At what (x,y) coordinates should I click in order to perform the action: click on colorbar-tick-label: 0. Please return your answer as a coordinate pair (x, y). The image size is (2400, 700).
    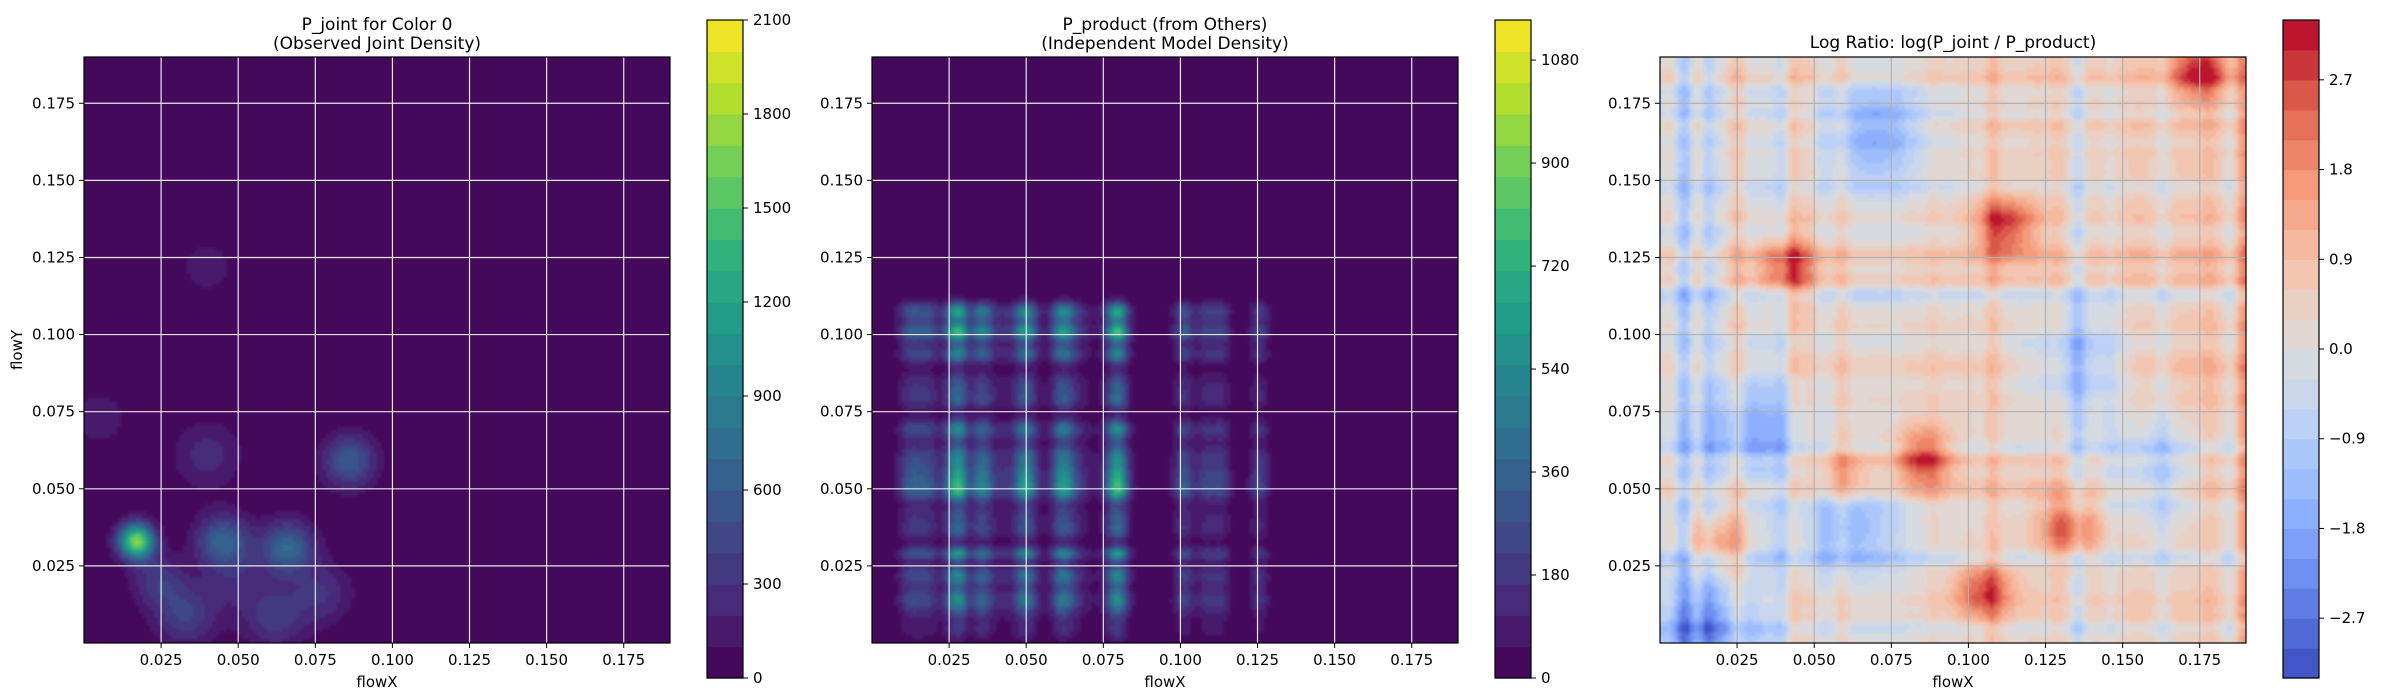
    Looking at the image, I should click on (758, 678).